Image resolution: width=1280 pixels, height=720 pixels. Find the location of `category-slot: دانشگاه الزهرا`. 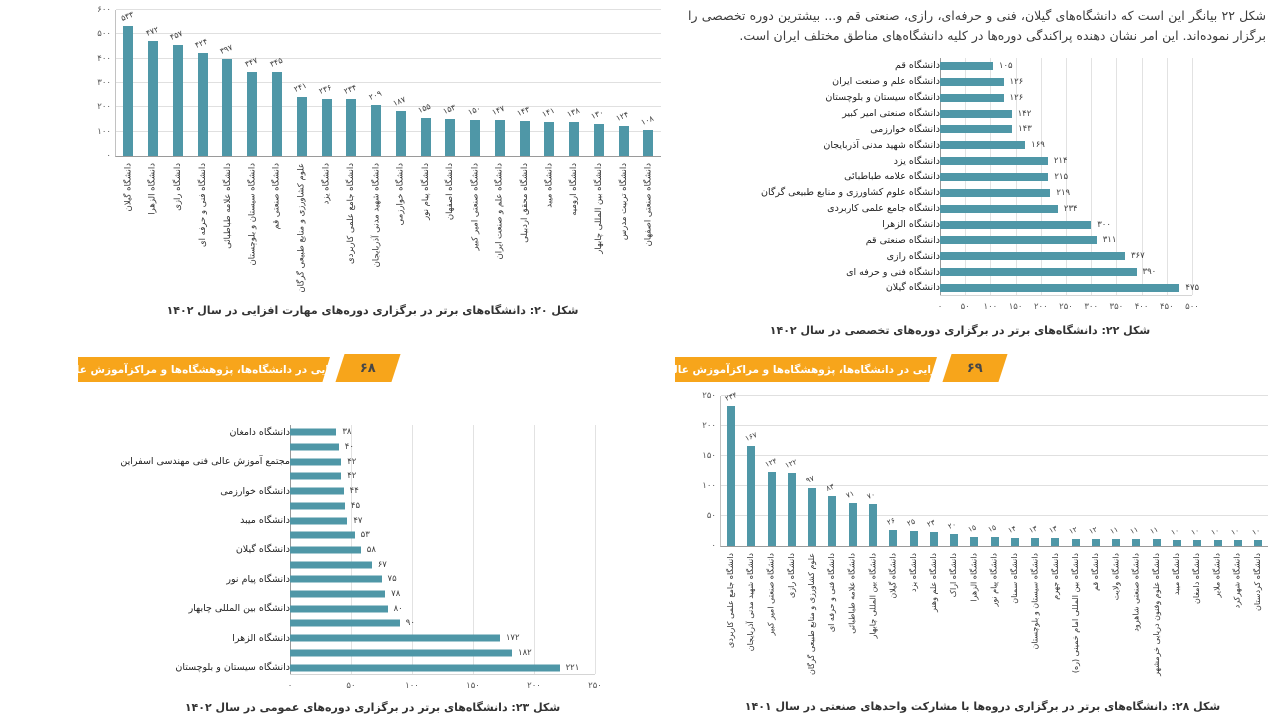

category-slot: دانشگاه الزهرا is located at coordinates (973, 622).